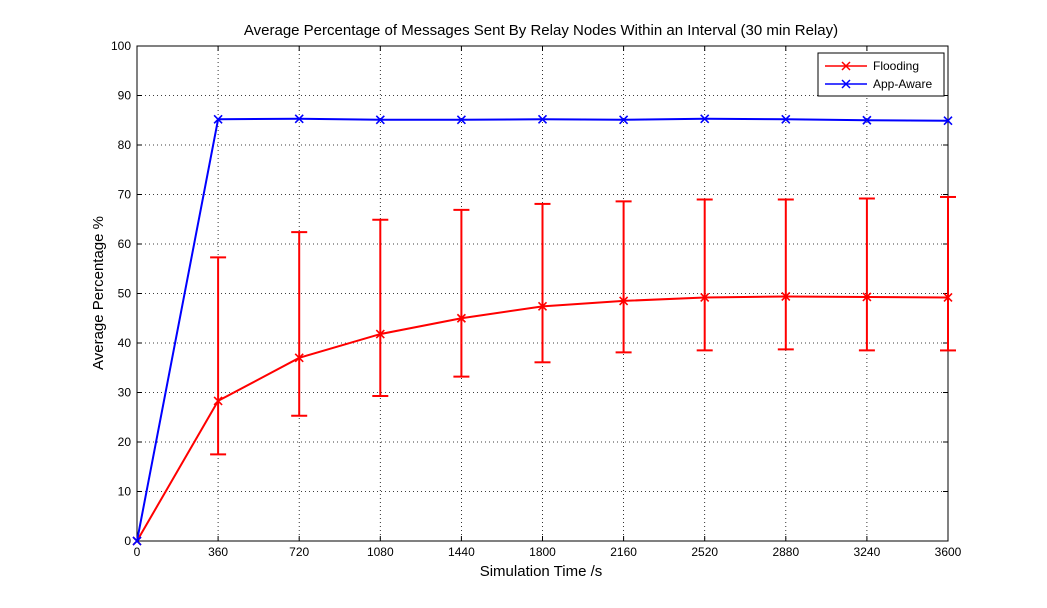  I want to click on x-tick-label: 720, so click(299, 552).